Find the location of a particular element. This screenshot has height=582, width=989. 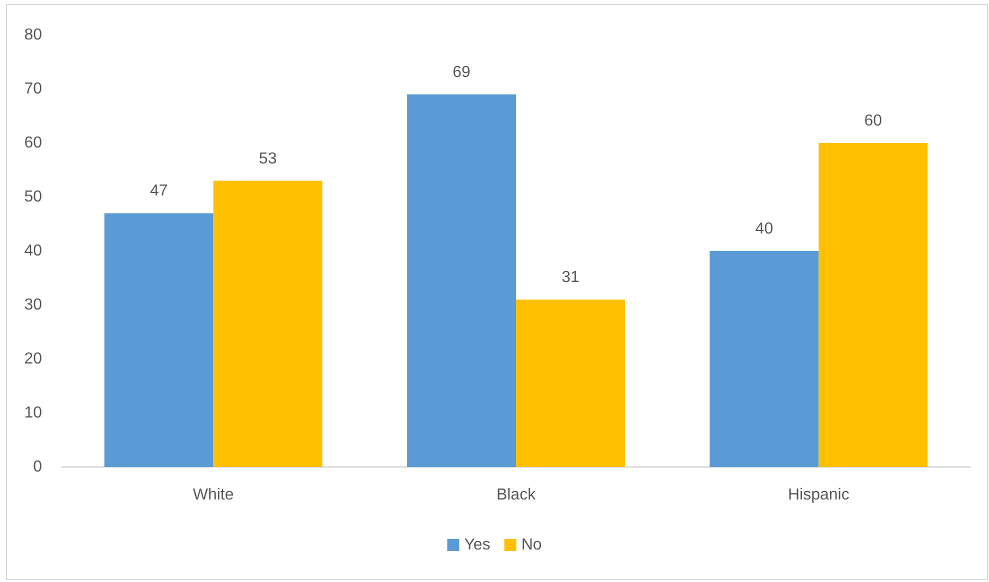

y-tick-label: 80 is located at coordinates (33, 35).